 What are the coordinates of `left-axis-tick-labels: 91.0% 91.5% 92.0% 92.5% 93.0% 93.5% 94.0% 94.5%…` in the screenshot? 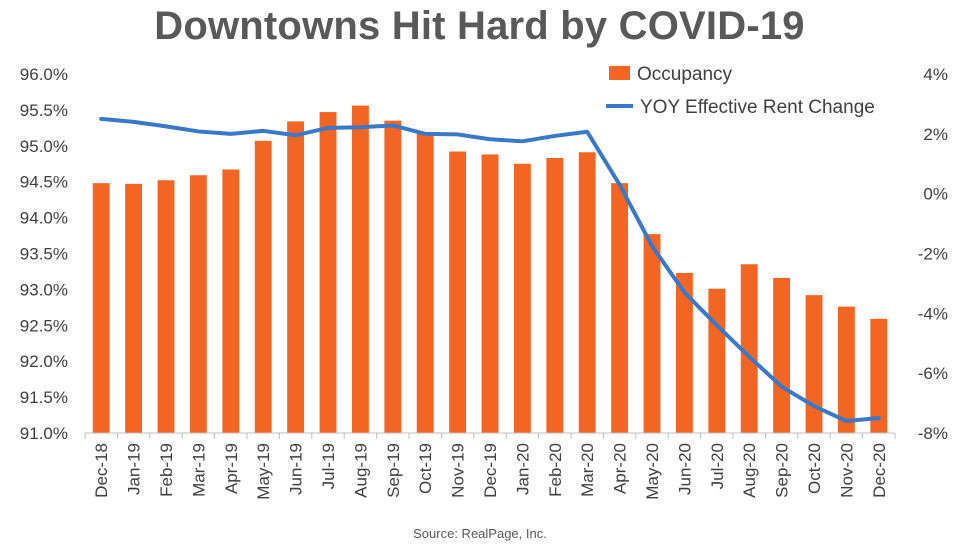 It's located at (44, 254).